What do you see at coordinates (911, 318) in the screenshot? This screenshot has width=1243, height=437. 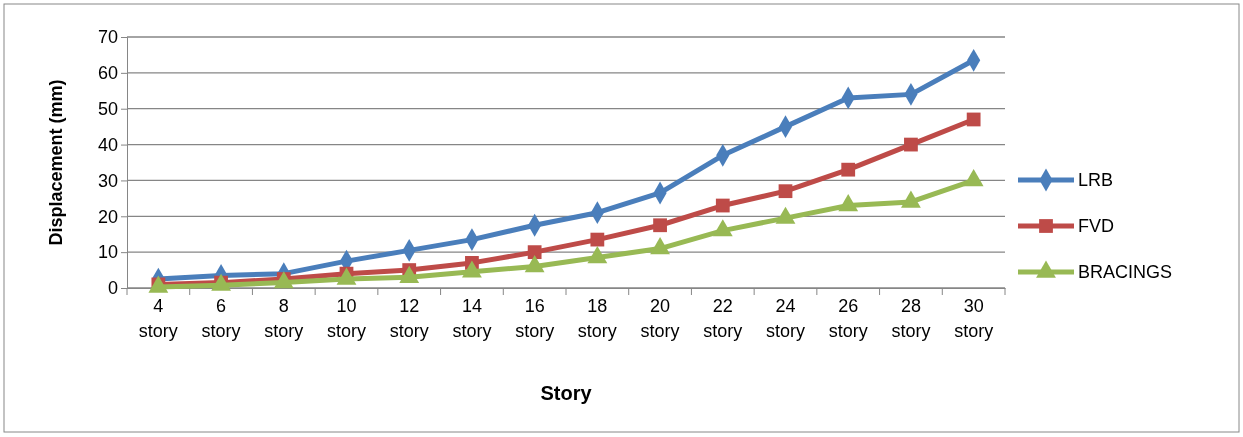 I see `x-tick-label: 28 story` at bounding box center [911, 318].